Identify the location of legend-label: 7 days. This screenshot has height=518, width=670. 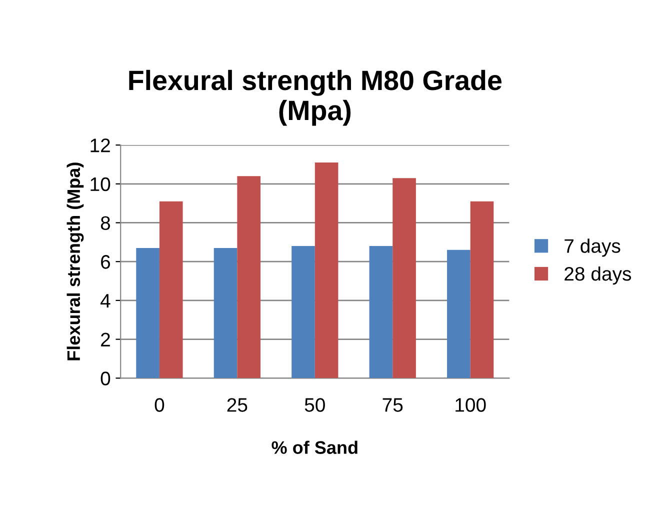
(592, 247).